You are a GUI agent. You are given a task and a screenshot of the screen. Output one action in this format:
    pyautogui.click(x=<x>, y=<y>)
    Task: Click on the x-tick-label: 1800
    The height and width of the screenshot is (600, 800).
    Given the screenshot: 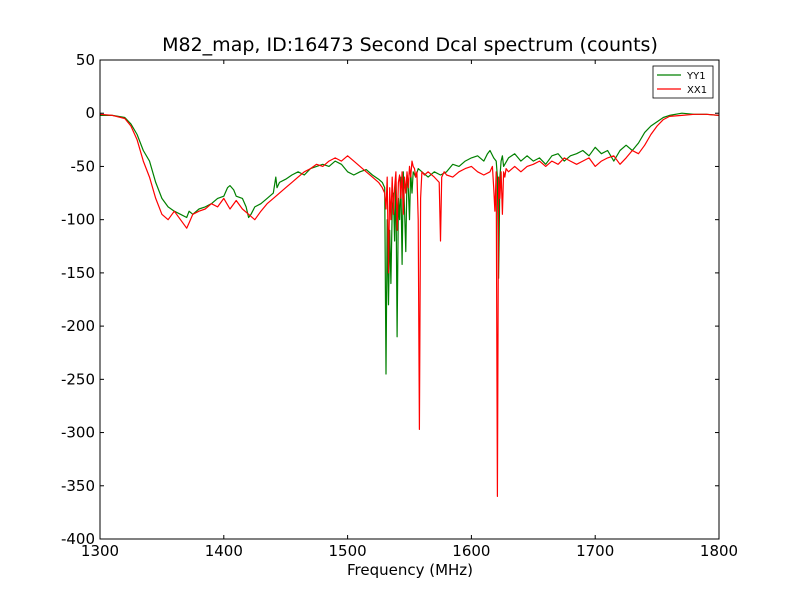 What is the action you would take?
    pyautogui.click(x=719, y=551)
    